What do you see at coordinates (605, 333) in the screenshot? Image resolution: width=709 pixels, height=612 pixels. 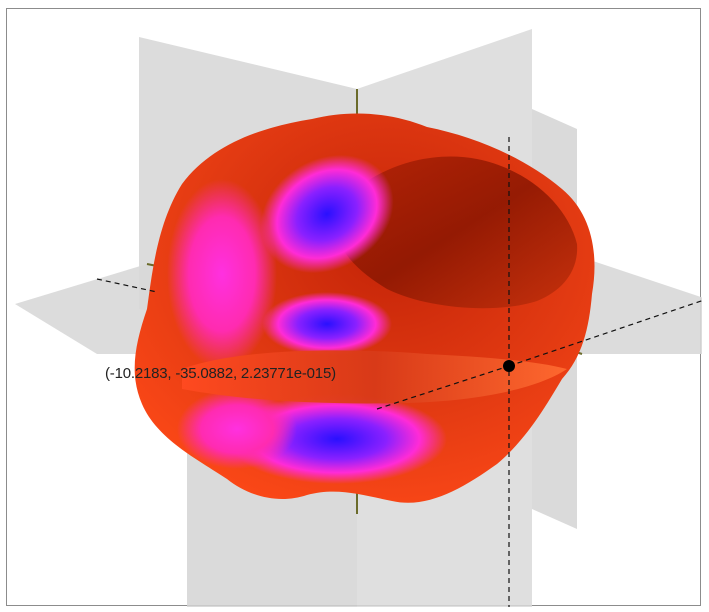 I see `probe-line-x-right` at bounding box center [605, 333].